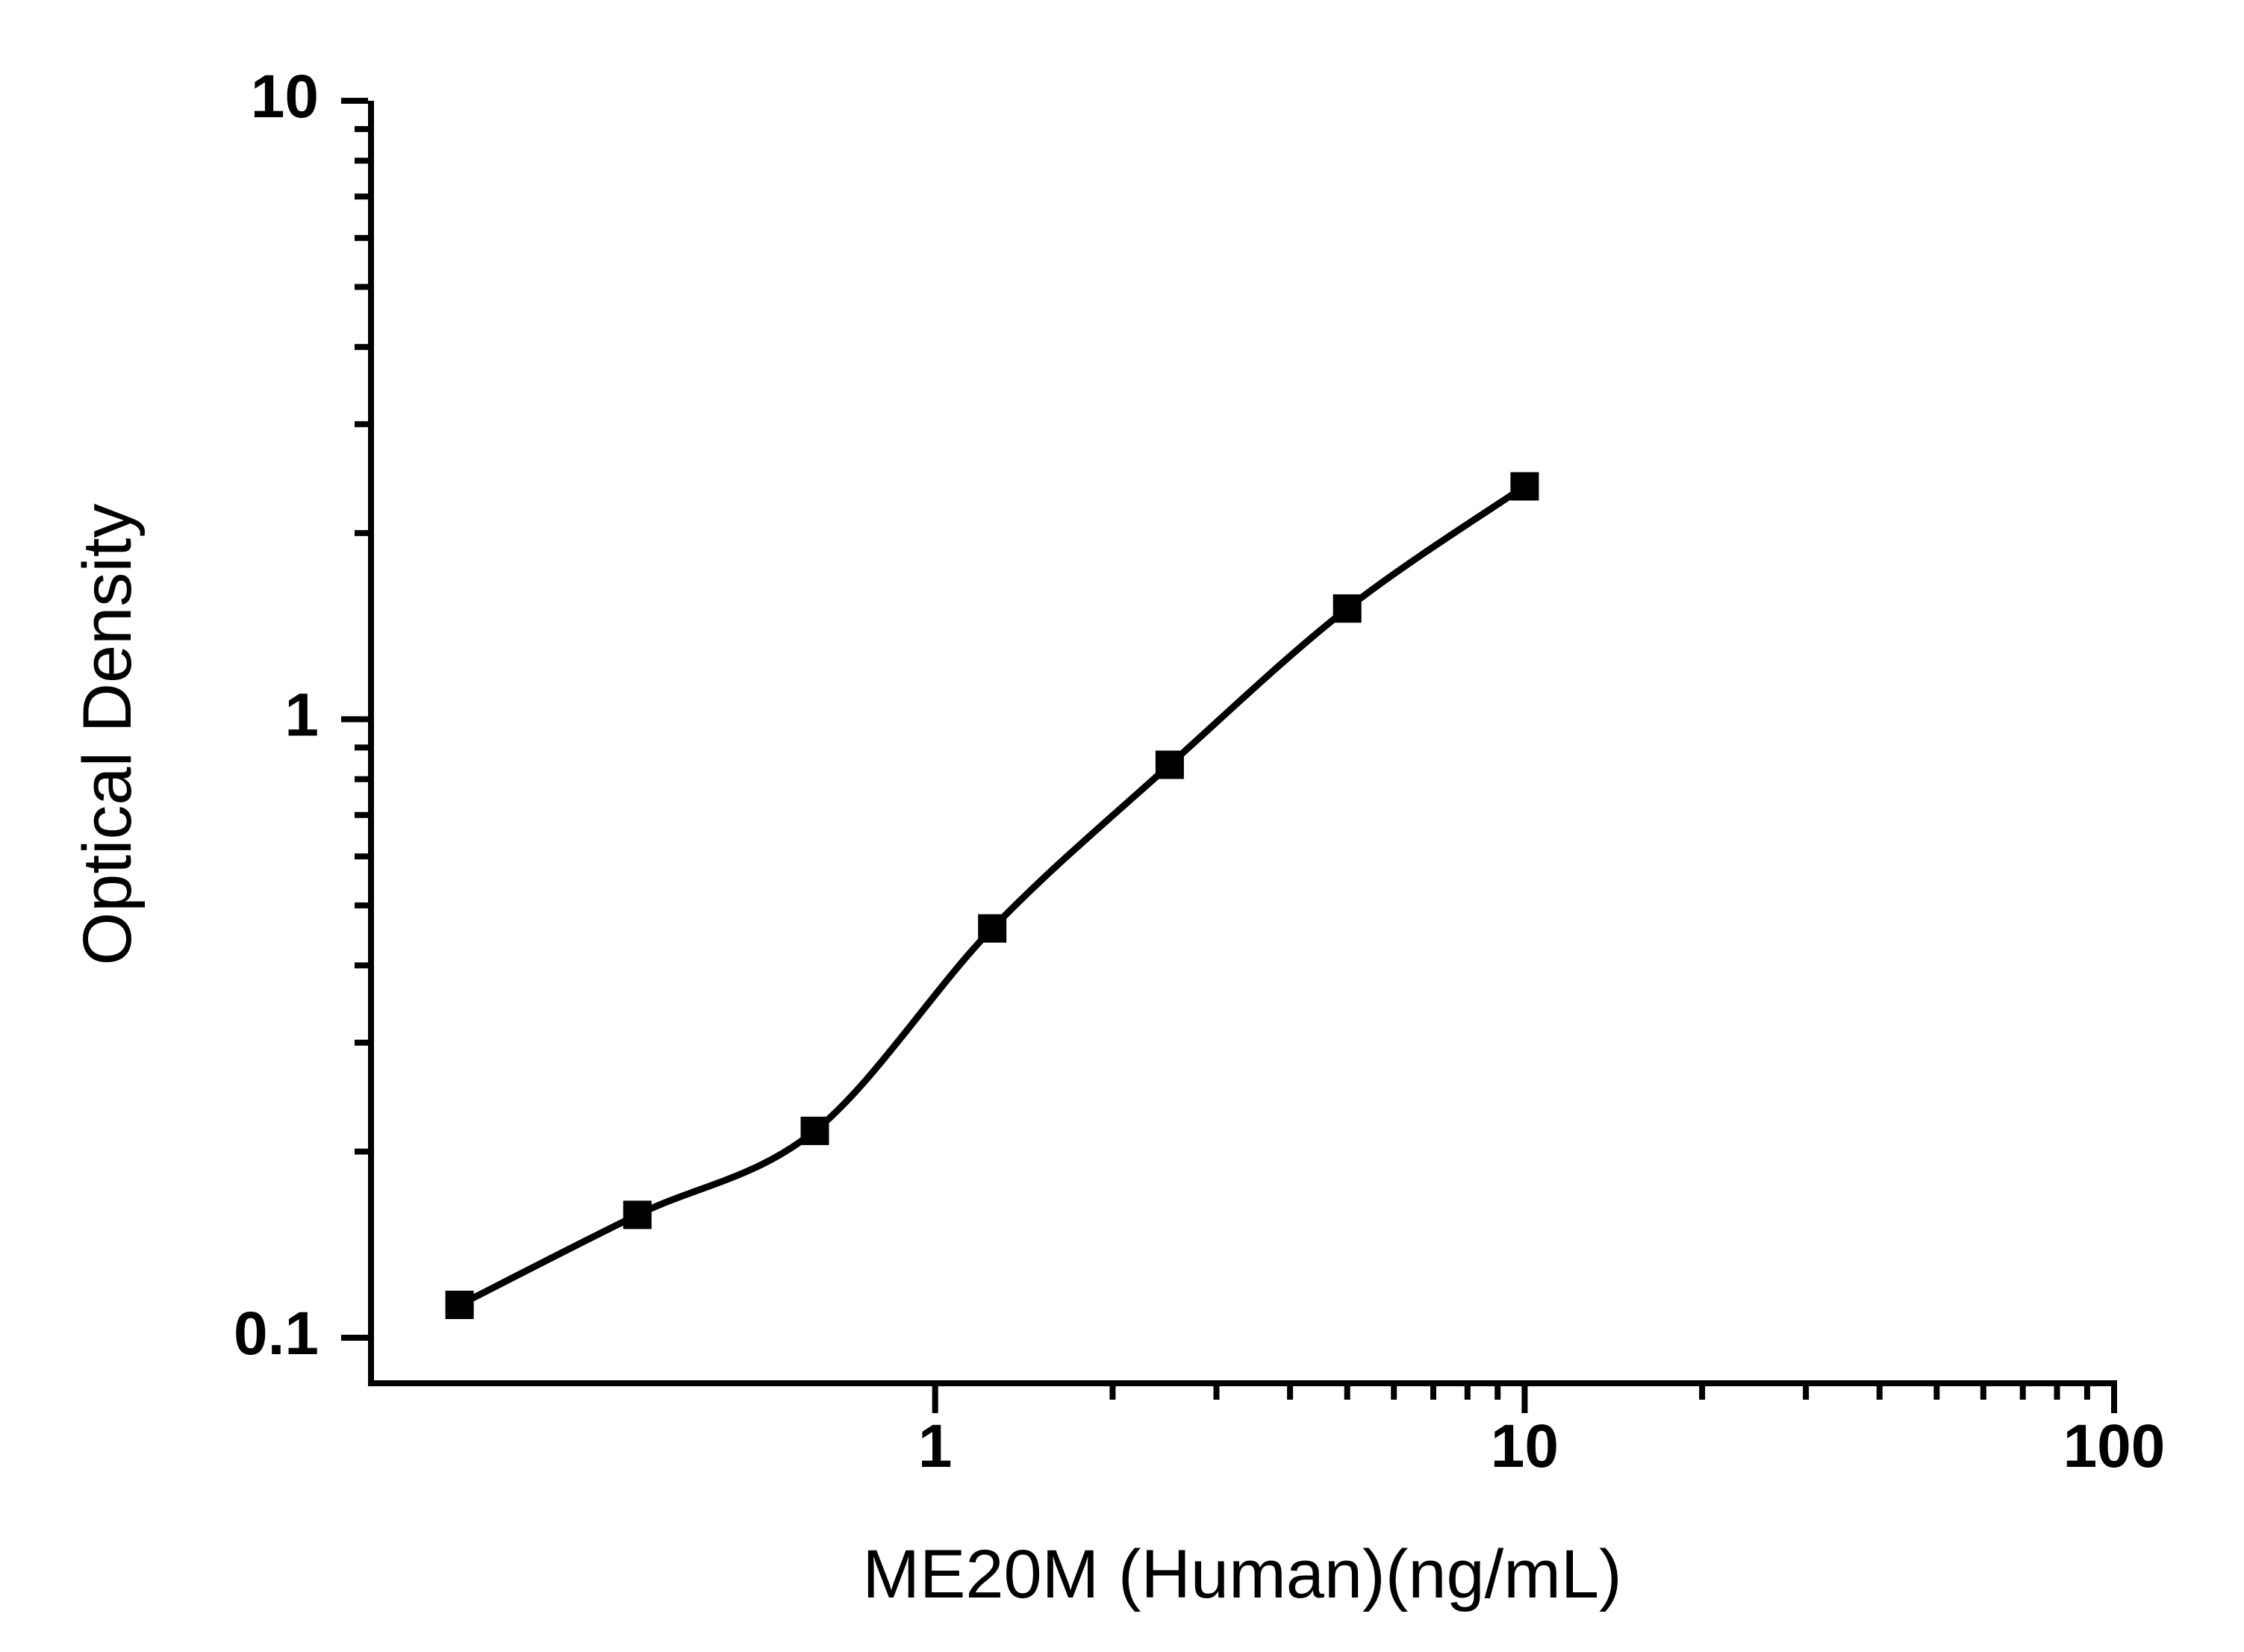 The height and width of the screenshot is (1652, 2244). What do you see at coordinates (1241, 1574) in the screenshot?
I see `x-axis-title: ME20M (Human)(ng/mL)` at bounding box center [1241, 1574].